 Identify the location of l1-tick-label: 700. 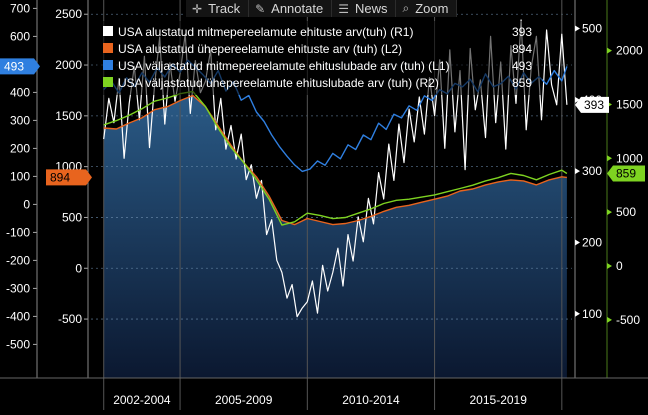
(20, 8).